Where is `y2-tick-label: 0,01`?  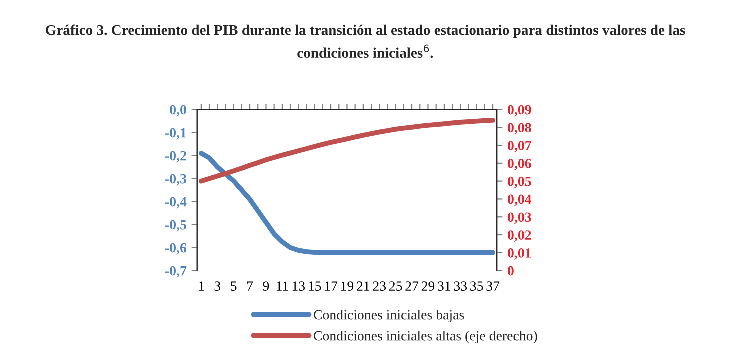 y2-tick-label: 0,01 is located at coordinates (520, 254).